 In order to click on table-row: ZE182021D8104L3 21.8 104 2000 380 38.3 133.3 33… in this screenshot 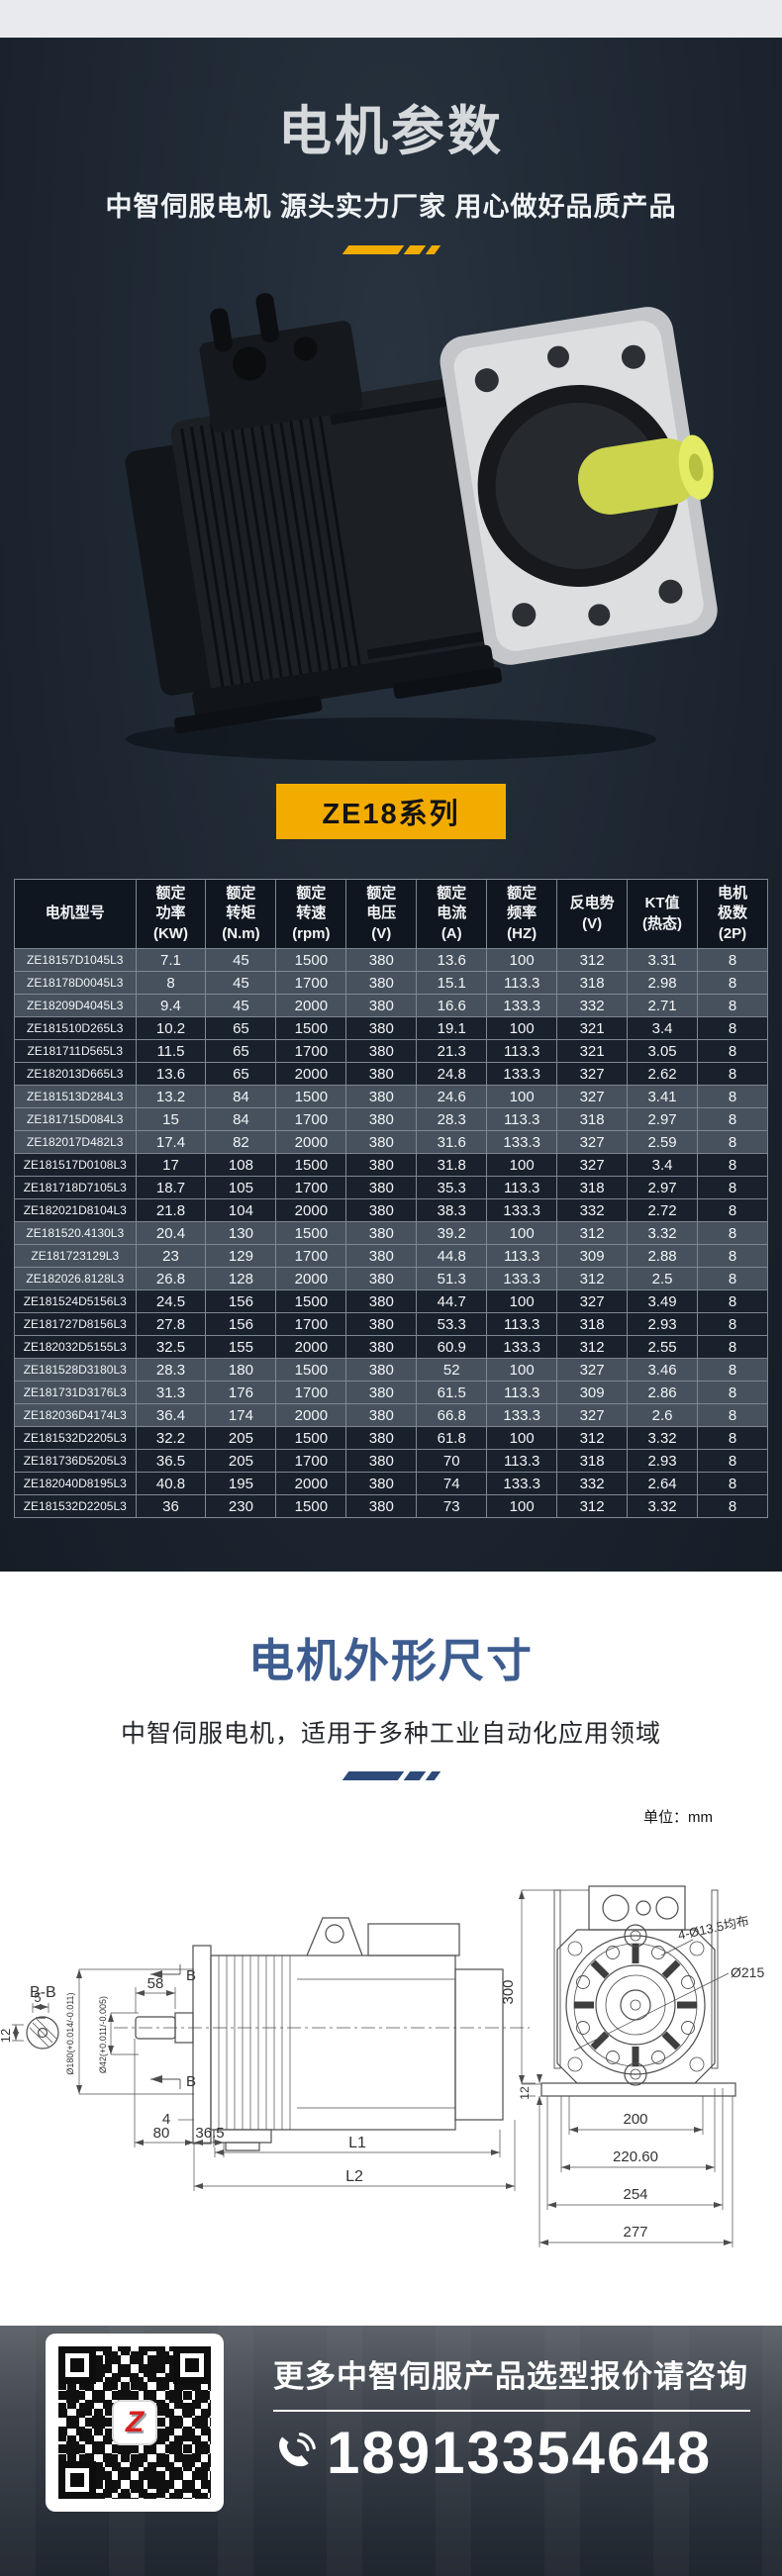, I will do `click(391, 1210)`.